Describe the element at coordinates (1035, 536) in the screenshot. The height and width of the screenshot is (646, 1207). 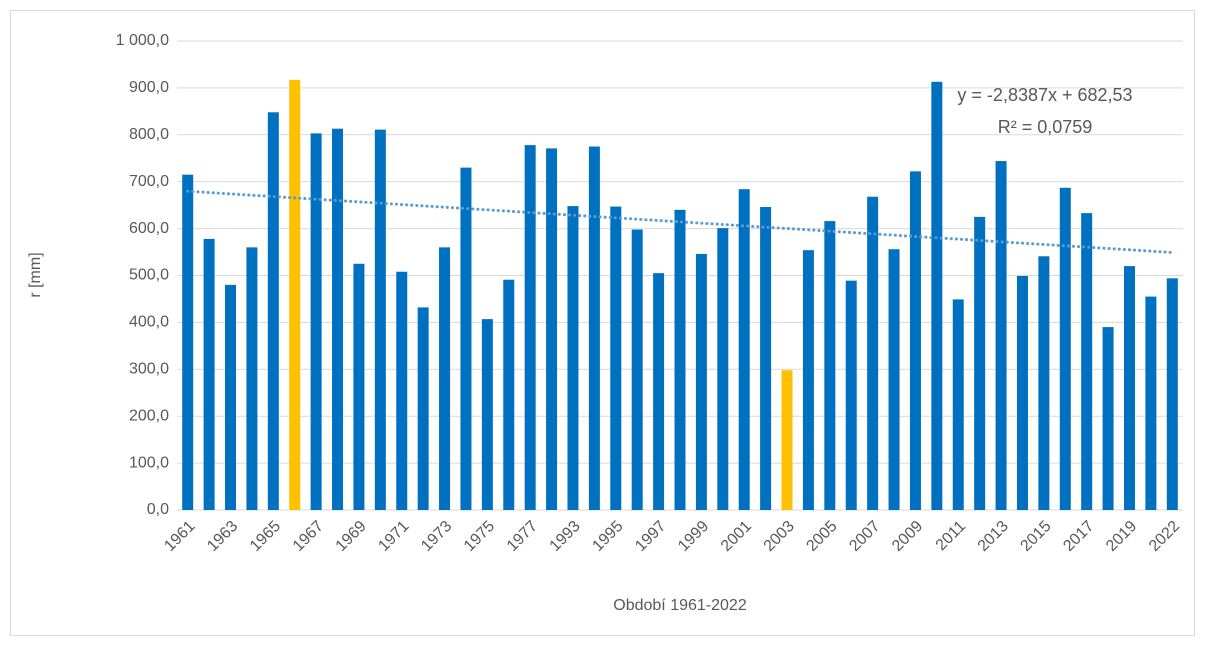
I see `x-tick-label: 2015` at that location.